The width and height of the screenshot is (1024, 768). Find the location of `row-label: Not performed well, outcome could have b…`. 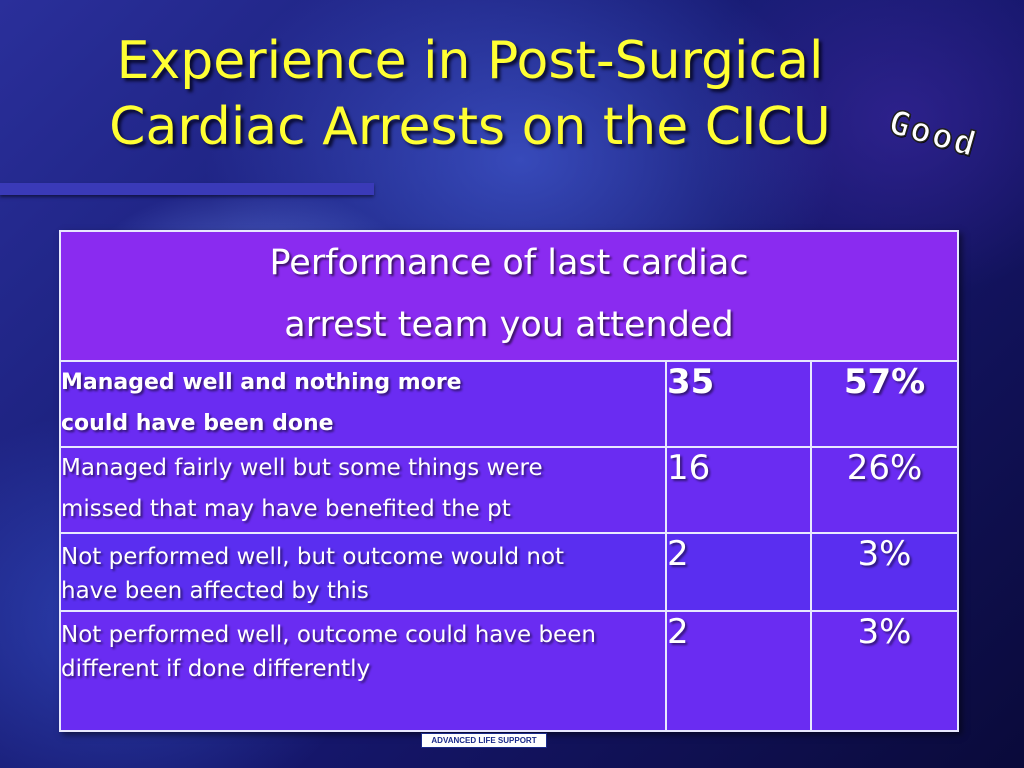

row-label: Not performed well, outcome could have b… is located at coordinates (363, 671).